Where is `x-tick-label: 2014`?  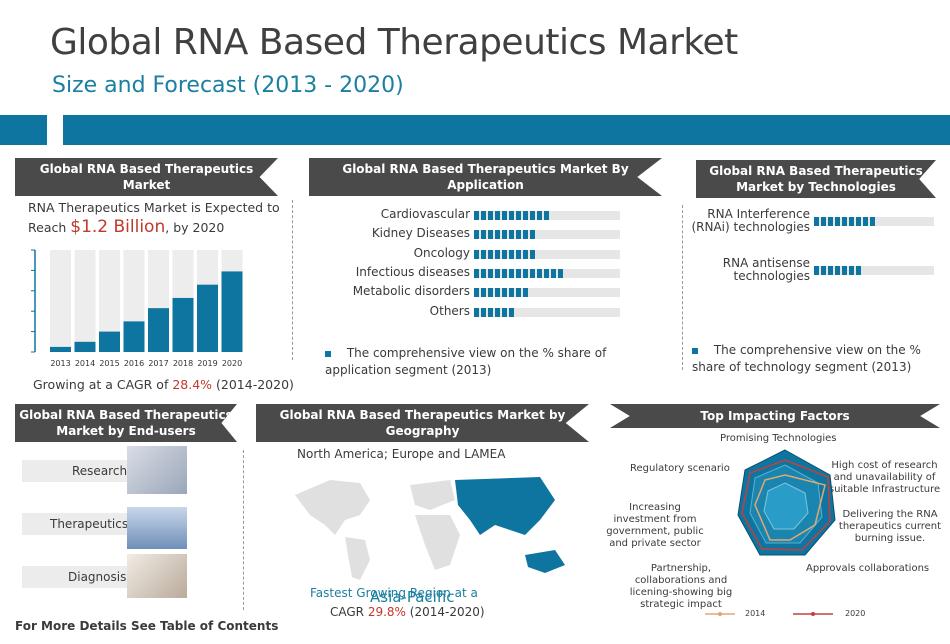
x-tick-label: 2014 is located at coordinates (85, 363).